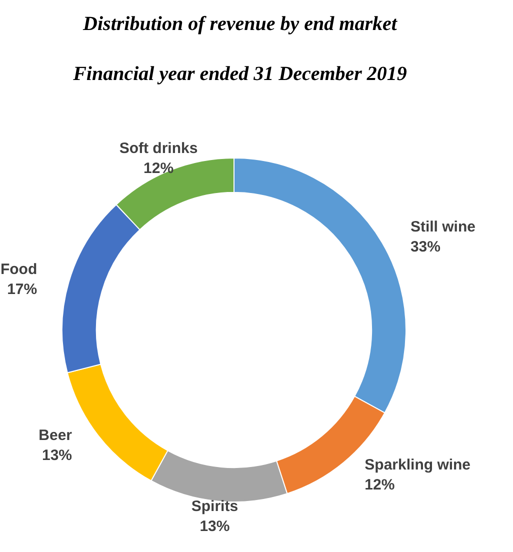 The height and width of the screenshot is (552, 513). What do you see at coordinates (417, 465) in the screenshot?
I see `slice-label: Sparkling wine` at bounding box center [417, 465].